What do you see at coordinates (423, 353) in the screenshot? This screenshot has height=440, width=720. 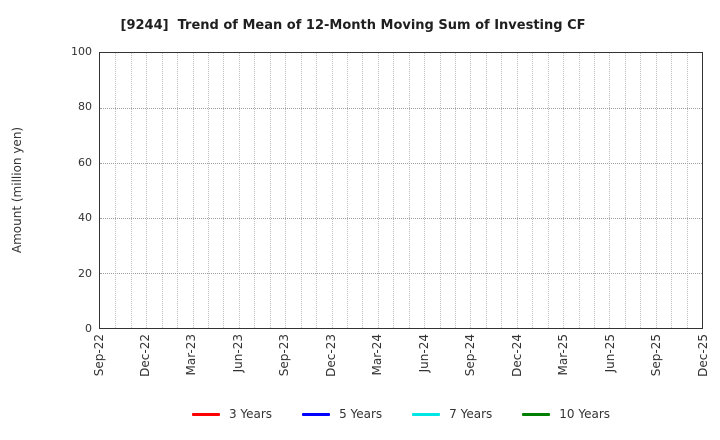 I see `x-tick-label: Jun-24` at bounding box center [423, 353].